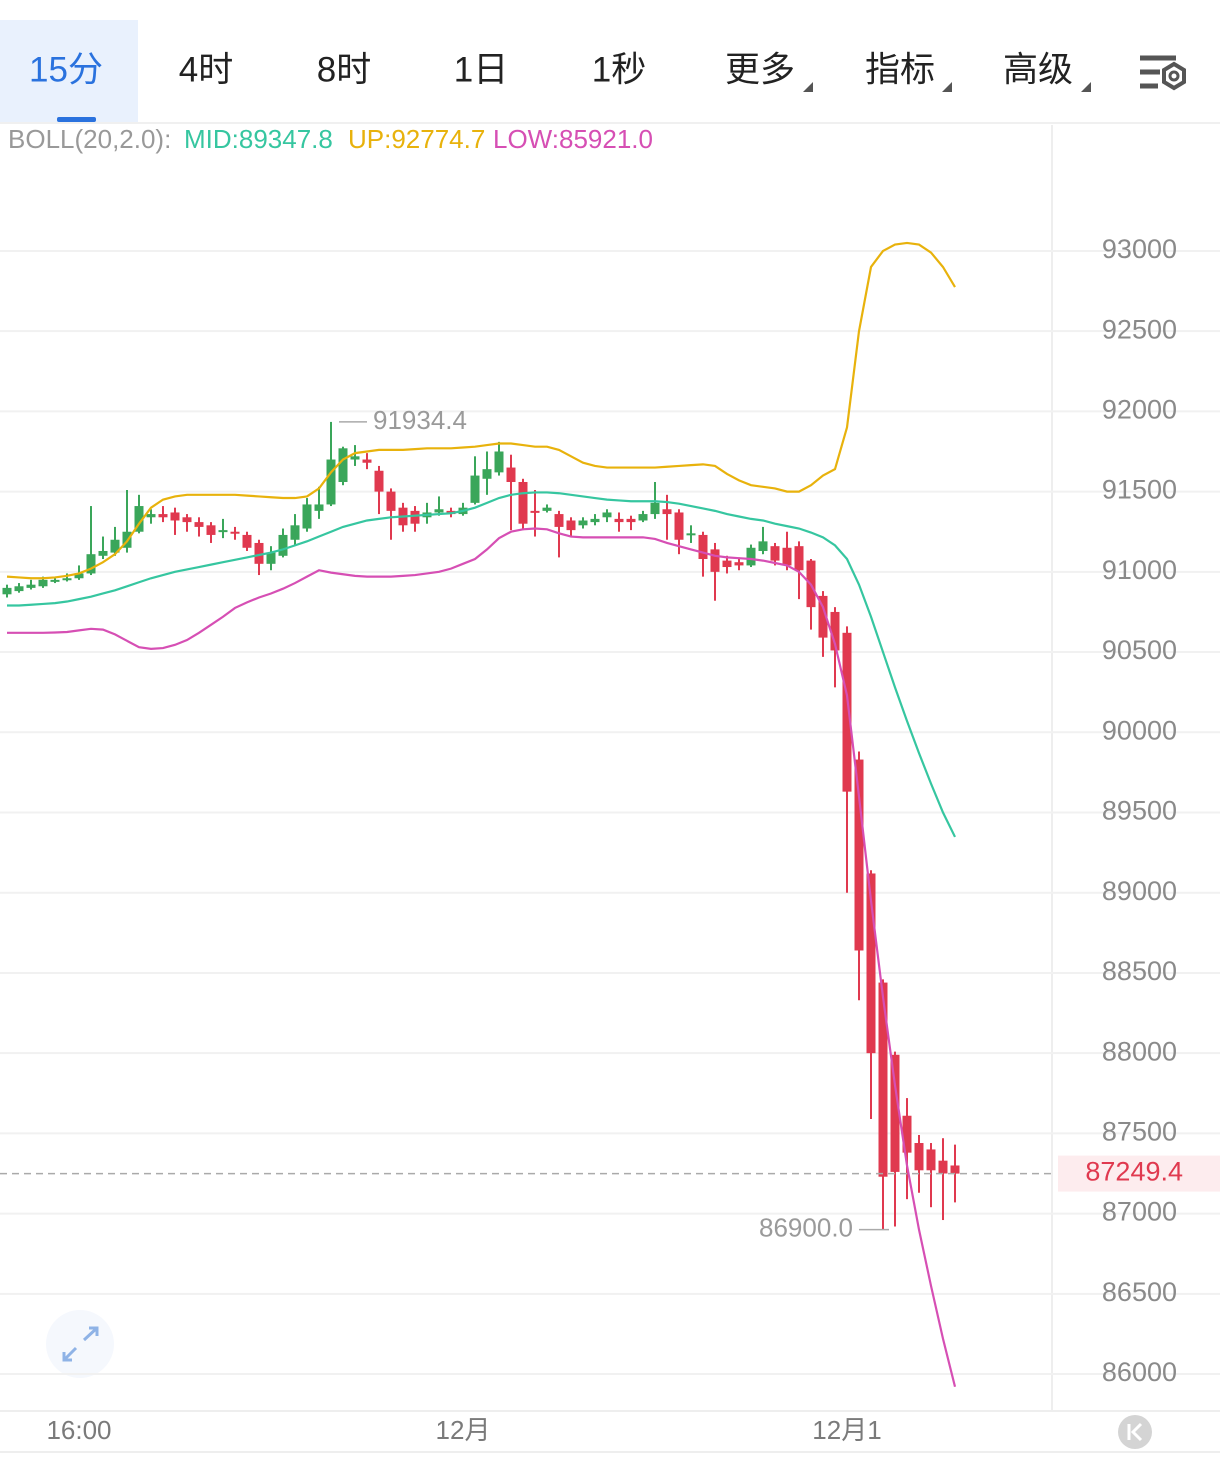  Describe the element at coordinates (573, 139) in the screenshot. I see `legend-entry: LOW:85921.0` at that location.